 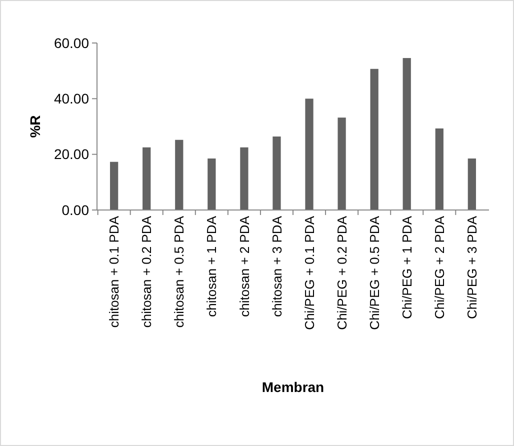 What do you see at coordinates (293, 387) in the screenshot?
I see `x-axis-title: Membran` at bounding box center [293, 387].